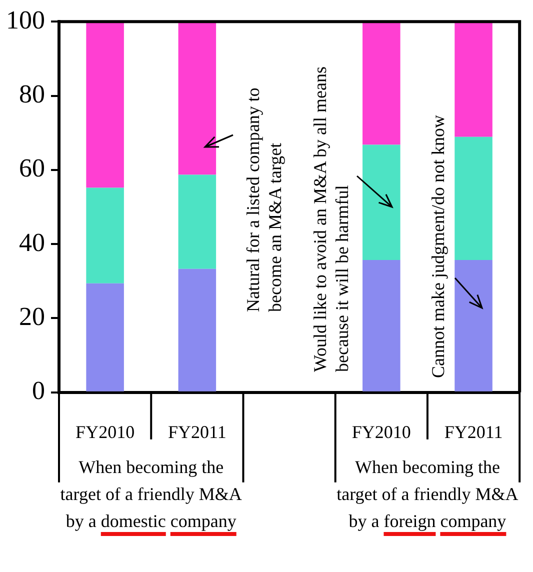  Describe the element at coordinates (428, 495) in the screenshot. I see `text: When becoming the target of a friendly M&A by a foreign company` at that location.